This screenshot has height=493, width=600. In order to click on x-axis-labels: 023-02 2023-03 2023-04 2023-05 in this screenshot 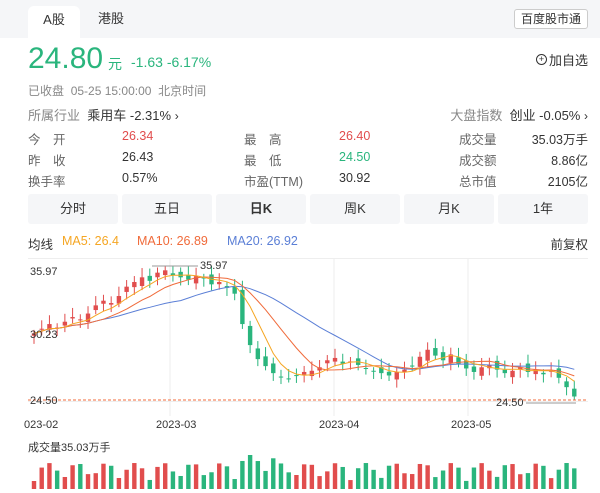, I will do `click(306, 426)`.